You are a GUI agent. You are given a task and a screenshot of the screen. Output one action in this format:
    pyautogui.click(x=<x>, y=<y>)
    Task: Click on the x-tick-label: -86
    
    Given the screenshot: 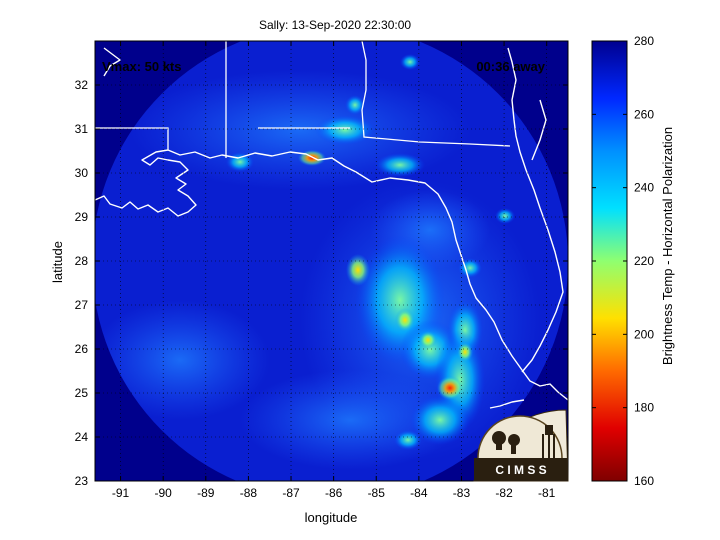 What is the action you would take?
    pyautogui.click(x=334, y=493)
    